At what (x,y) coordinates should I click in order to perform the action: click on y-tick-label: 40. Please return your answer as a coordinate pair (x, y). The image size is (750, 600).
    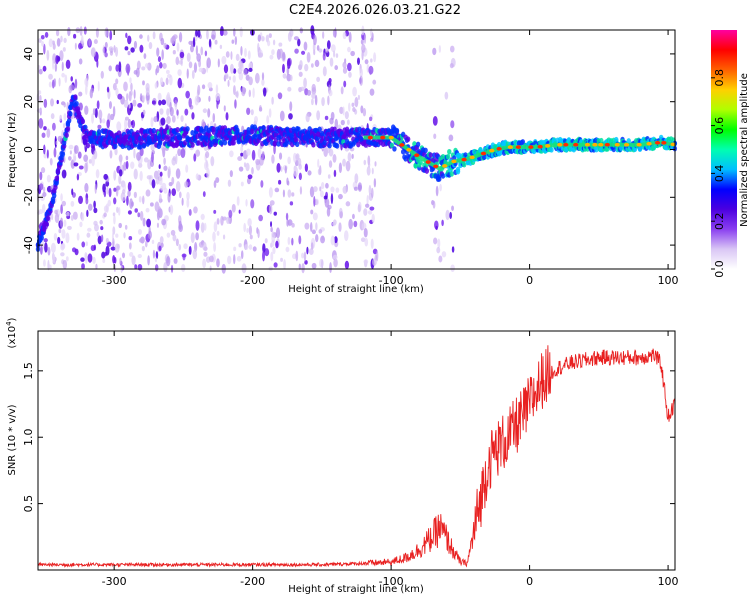
    Looking at the image, I should click on (28, 54).